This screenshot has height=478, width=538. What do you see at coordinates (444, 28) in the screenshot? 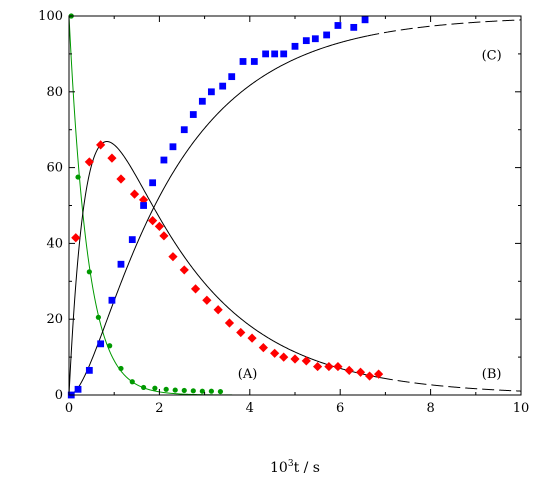
I see `fit-curve-c-tail` at bounding box center [444, 28].